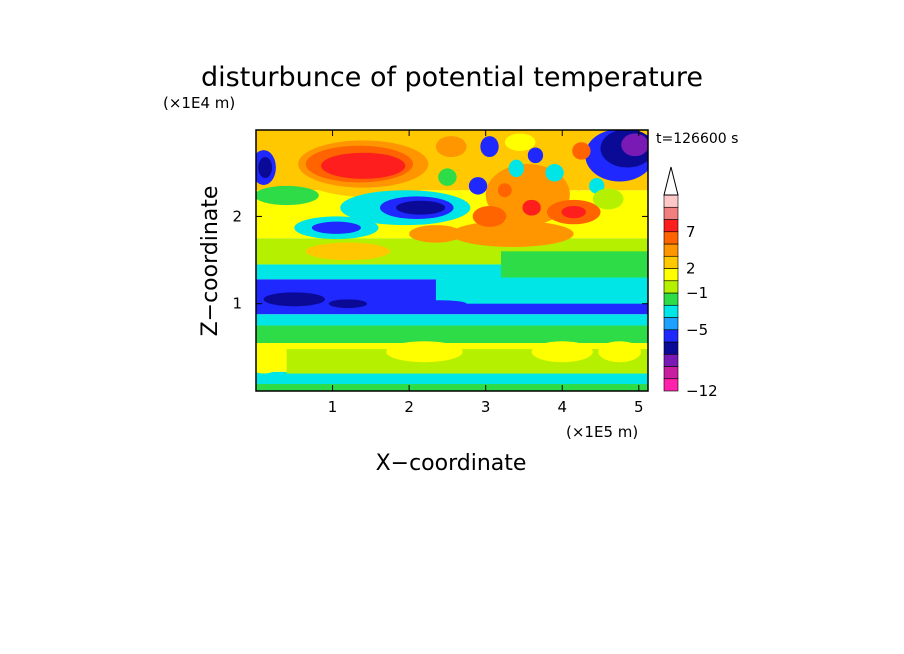 Image resolution: width=904 pixels, height=654 pixels. Describe the element at coordinates (237, 216) in the screenshot. I see `y-tick-label: 2` at that location.